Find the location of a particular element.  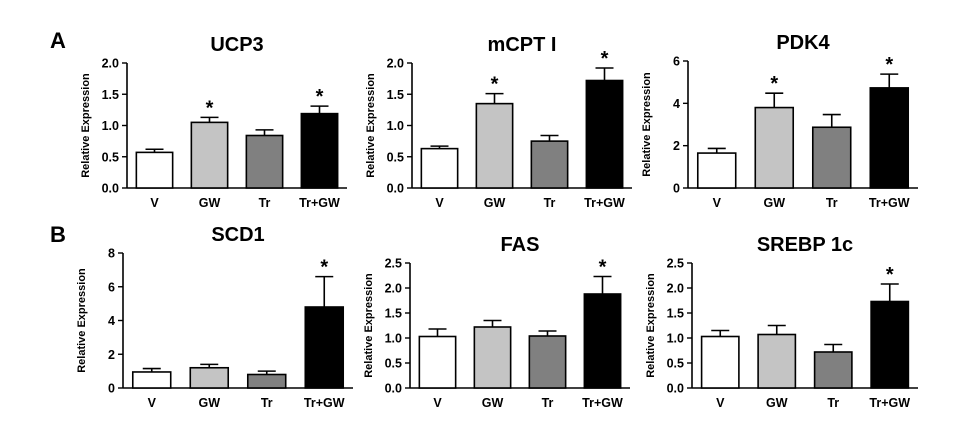

chart-title: FAS is located at coordinates (520, 245).